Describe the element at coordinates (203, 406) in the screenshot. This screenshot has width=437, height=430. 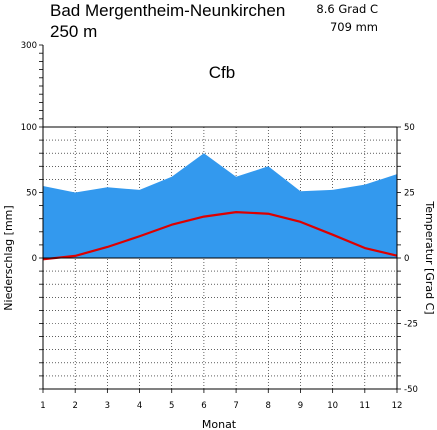
I see `month-tick-label: 6` at that location.